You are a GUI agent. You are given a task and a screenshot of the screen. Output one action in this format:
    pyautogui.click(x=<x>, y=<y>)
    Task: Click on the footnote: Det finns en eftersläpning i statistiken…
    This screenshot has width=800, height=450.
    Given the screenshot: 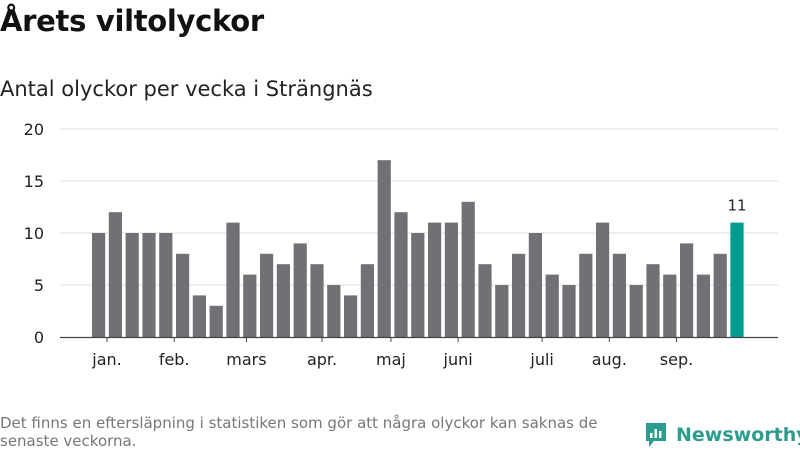 What is the action you would take?
    pyautogui.click(x=299, y=432)
    